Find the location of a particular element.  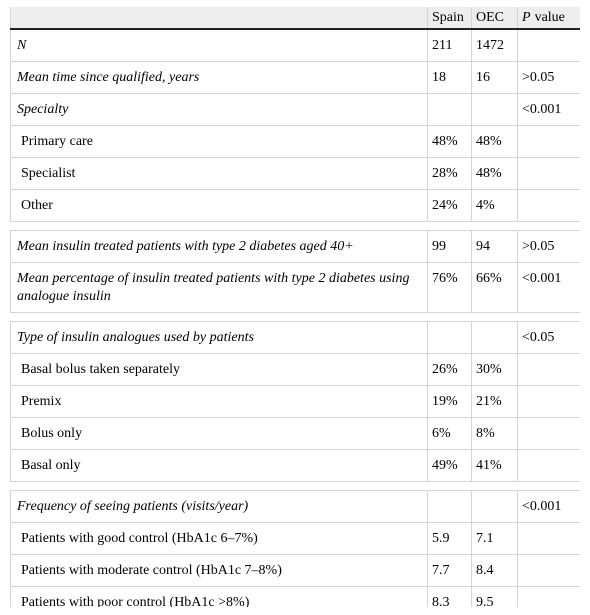

row-label: Specialist is located at coordinates (219, 173).